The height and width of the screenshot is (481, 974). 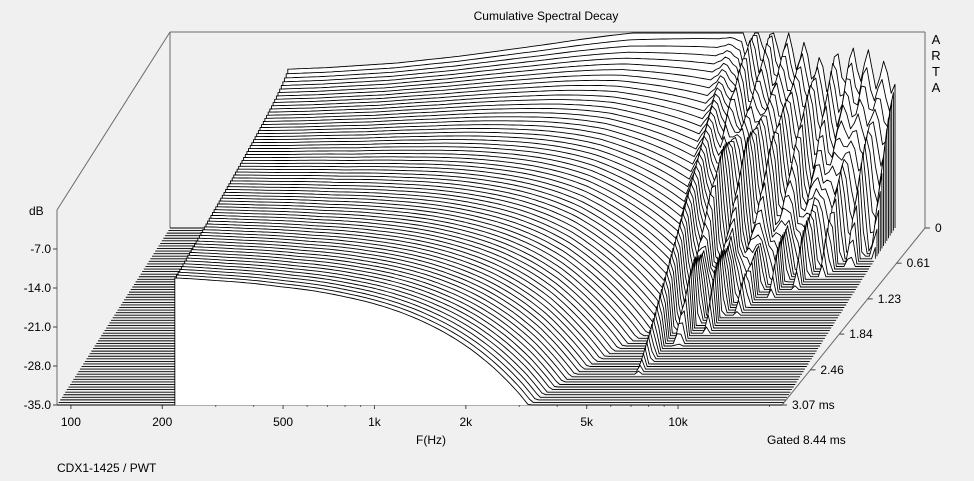 What do you see at coordinates (918, 263) in the screenshot?
I see `z-tick-label: 0.61` at bounding box center [918, 263].